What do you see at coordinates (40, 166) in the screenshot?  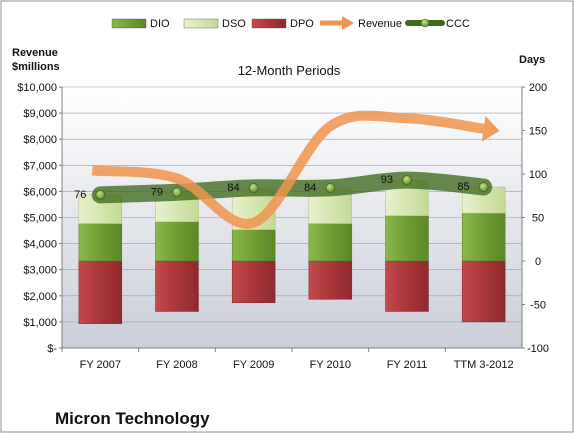 I see `left-tick-label-7: $7,000` at bounding box center [40, 166].